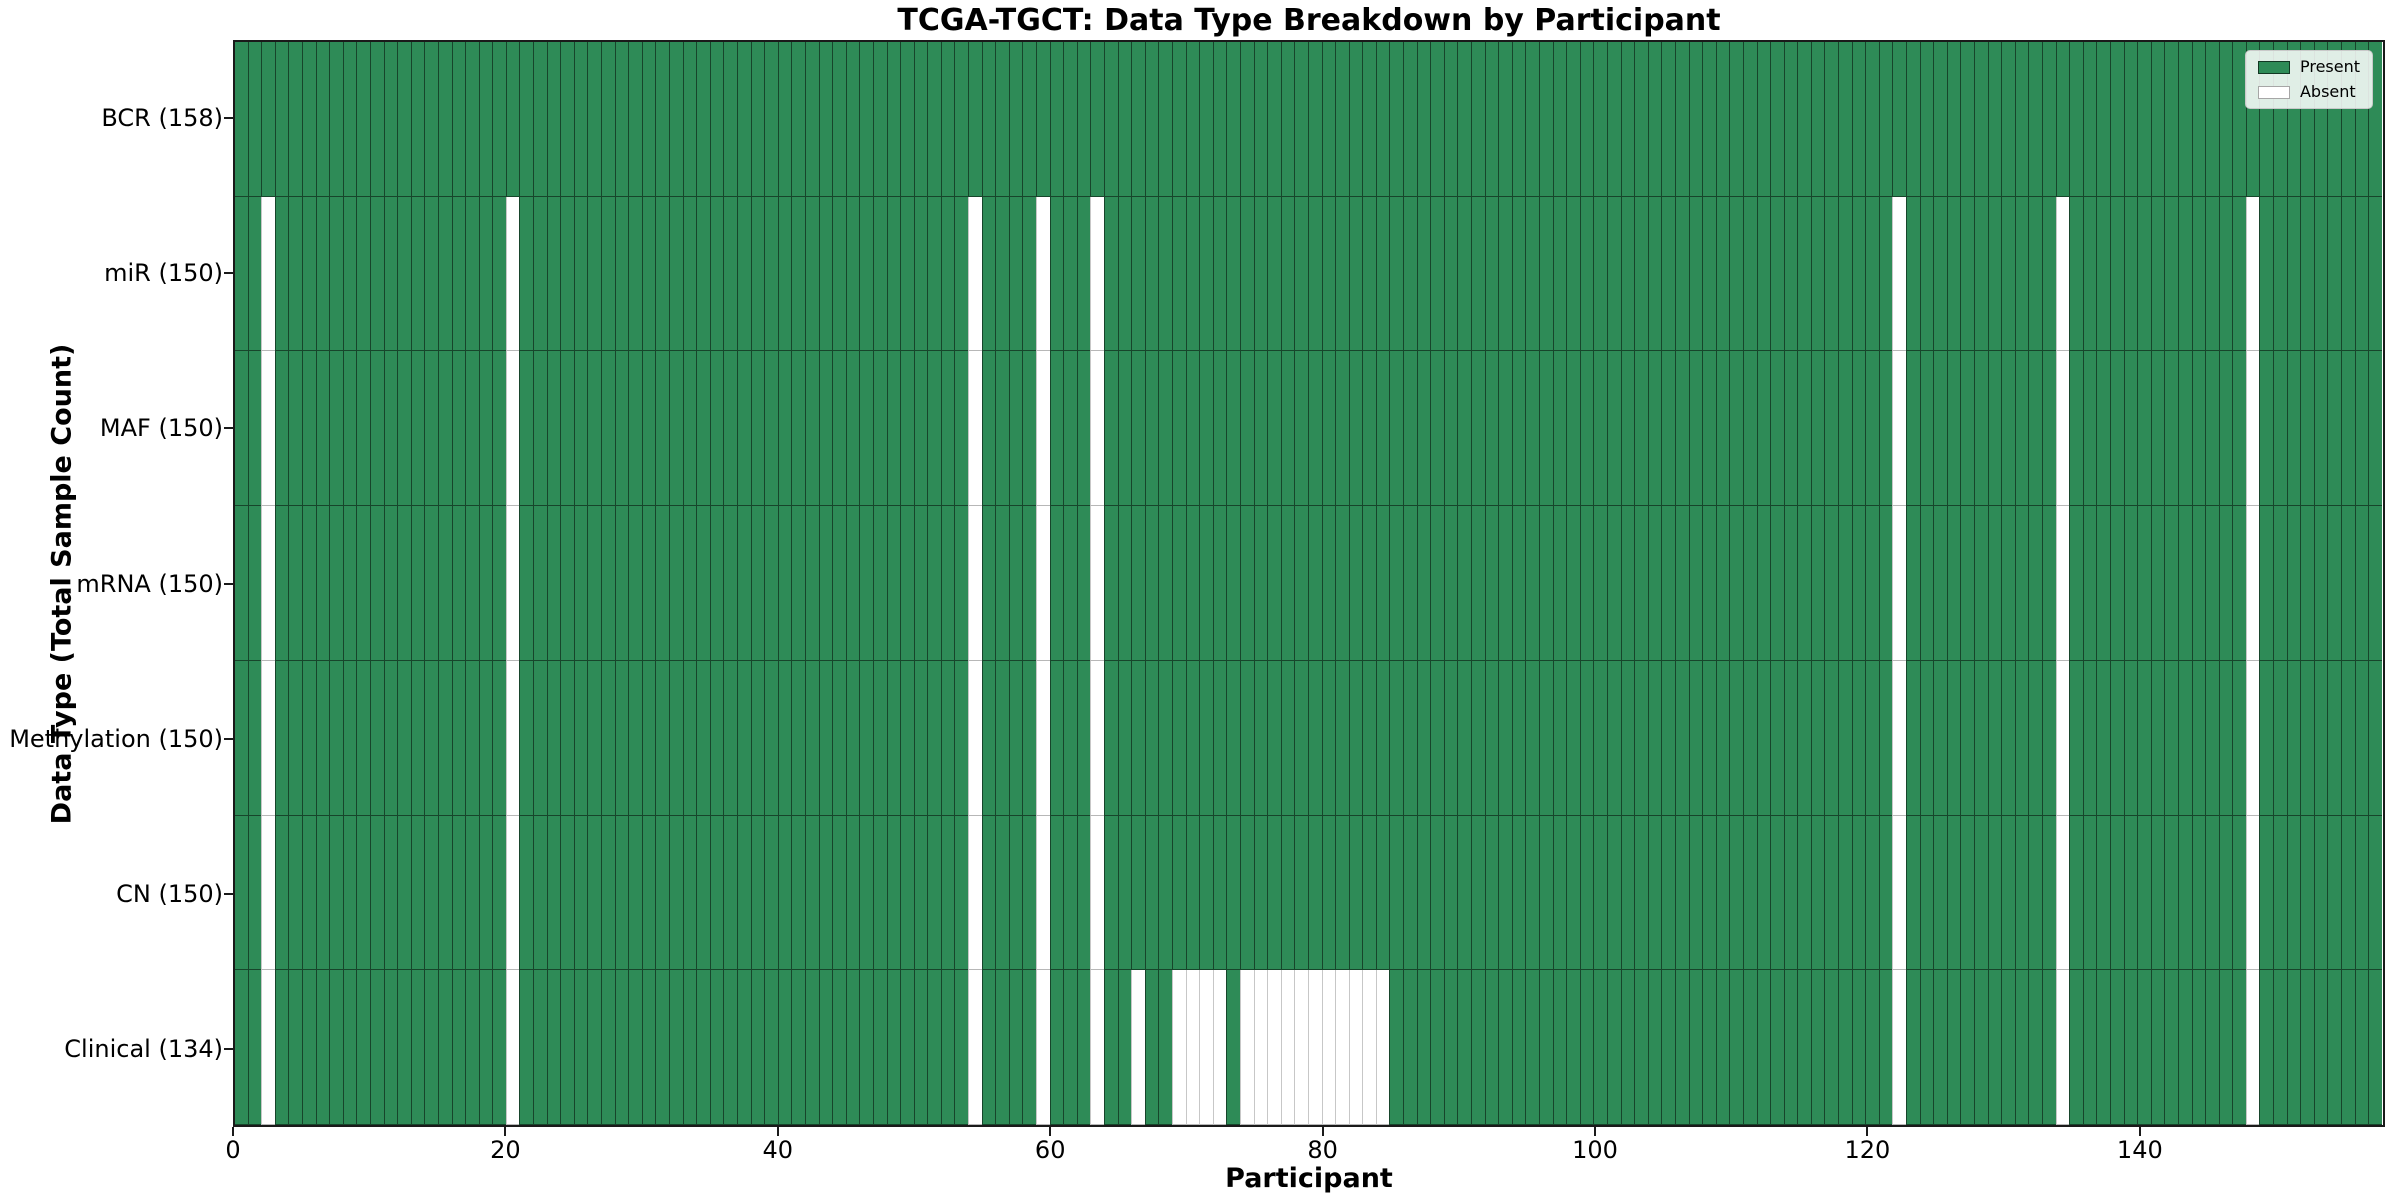  I want to click on y-tick-label: Clinical (134), so click(143, 1049).